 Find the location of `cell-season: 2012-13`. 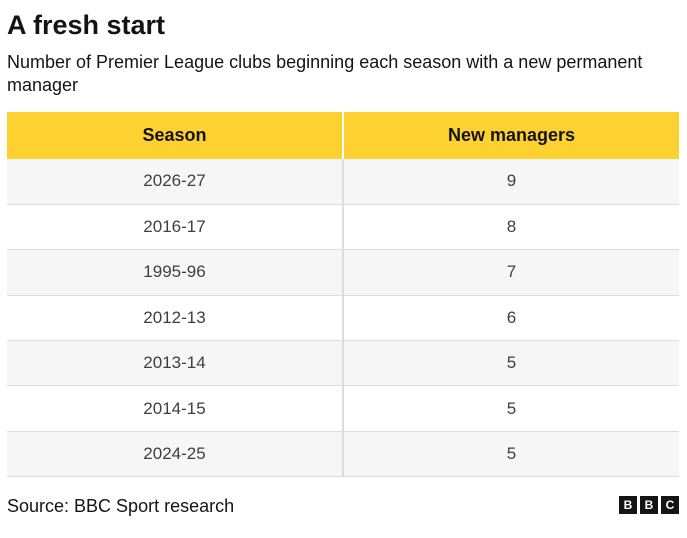

cell-season: 2012-13 is located at coordinates (175, 318).